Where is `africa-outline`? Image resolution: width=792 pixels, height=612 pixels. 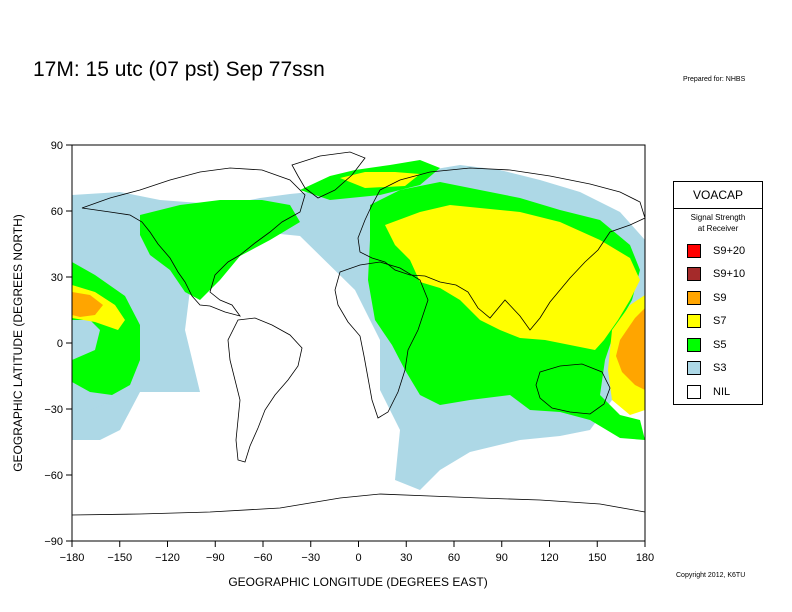 africa-outline is located at coordinates (381, 340).